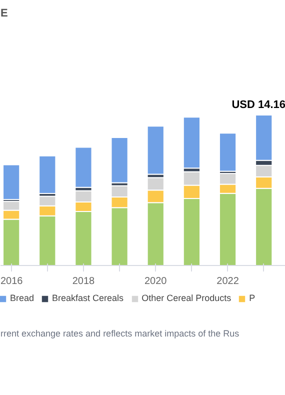 This screenshot has width=285, height=395. What do you see at coordinates (4, 14) in the screenshot?
I see `chart-title: E` at bounding box center [4, 14].